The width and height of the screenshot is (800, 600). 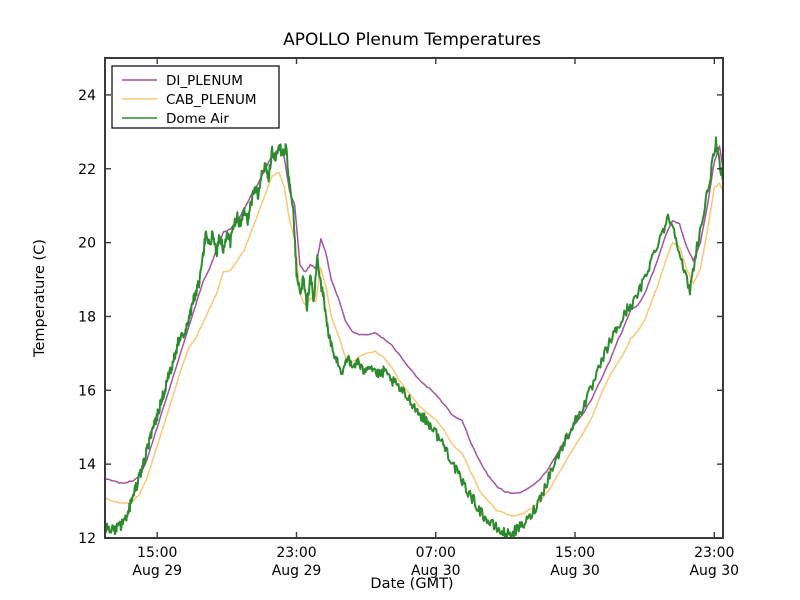 I want to click on chart-legend: DI_PLENUM CAB_PLENUM Dome Air, so click(x=195, y=97).